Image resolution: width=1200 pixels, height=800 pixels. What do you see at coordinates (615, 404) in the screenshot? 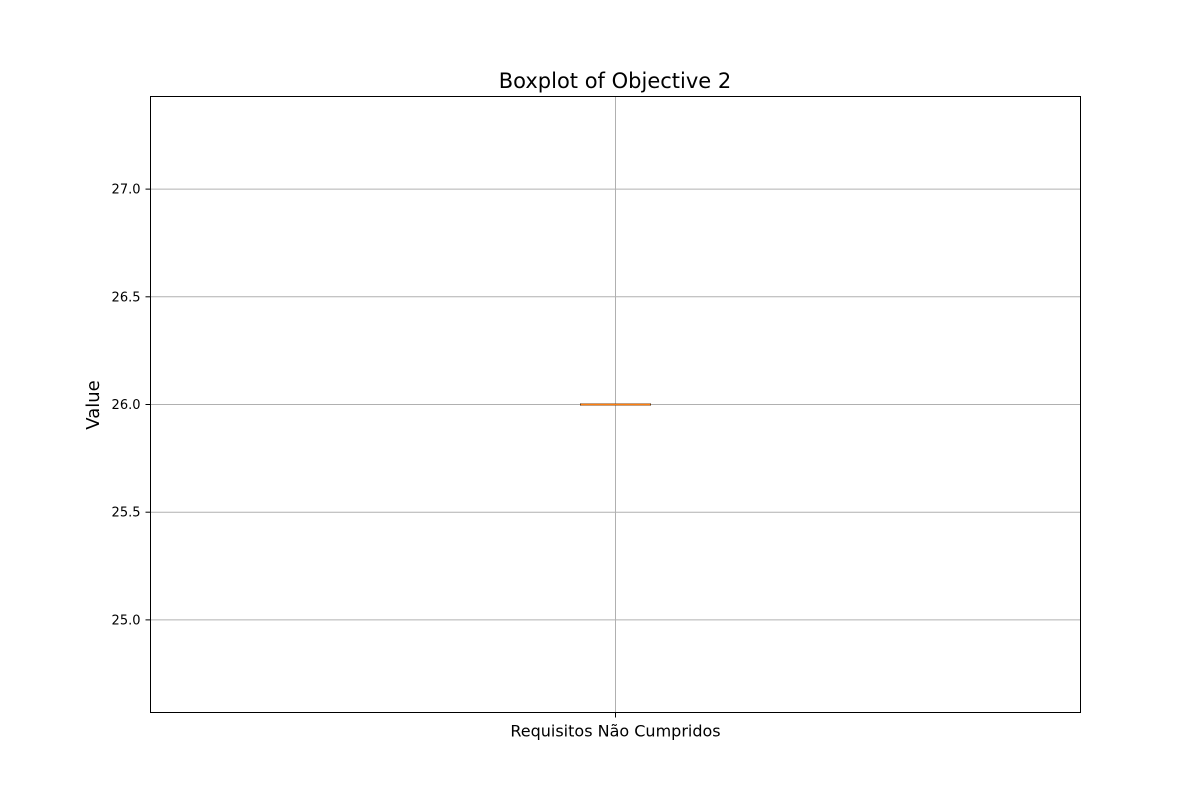
I see `box-layer` at bounding box center [615, 404].